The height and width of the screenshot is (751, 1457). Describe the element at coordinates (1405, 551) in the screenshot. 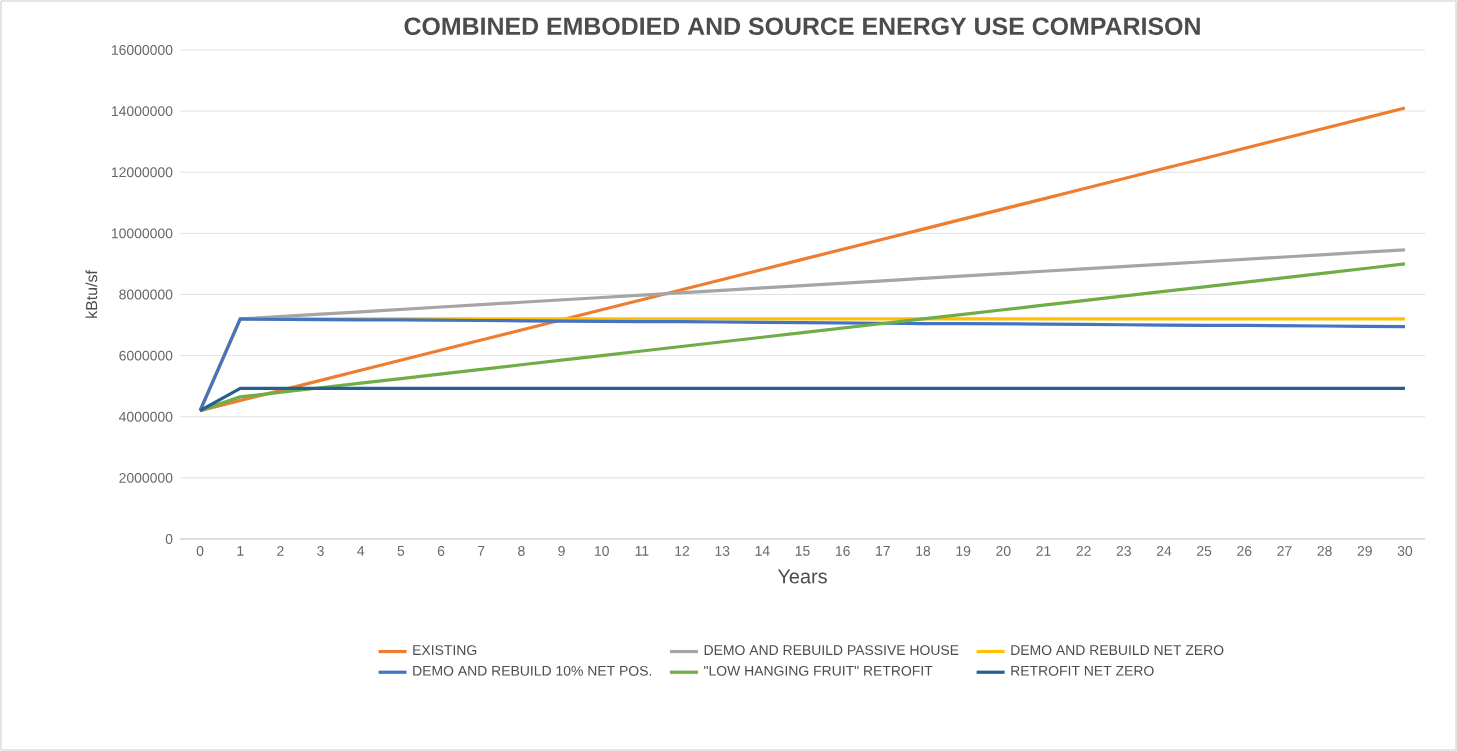

I see `x-tick-label: 30` at that location.